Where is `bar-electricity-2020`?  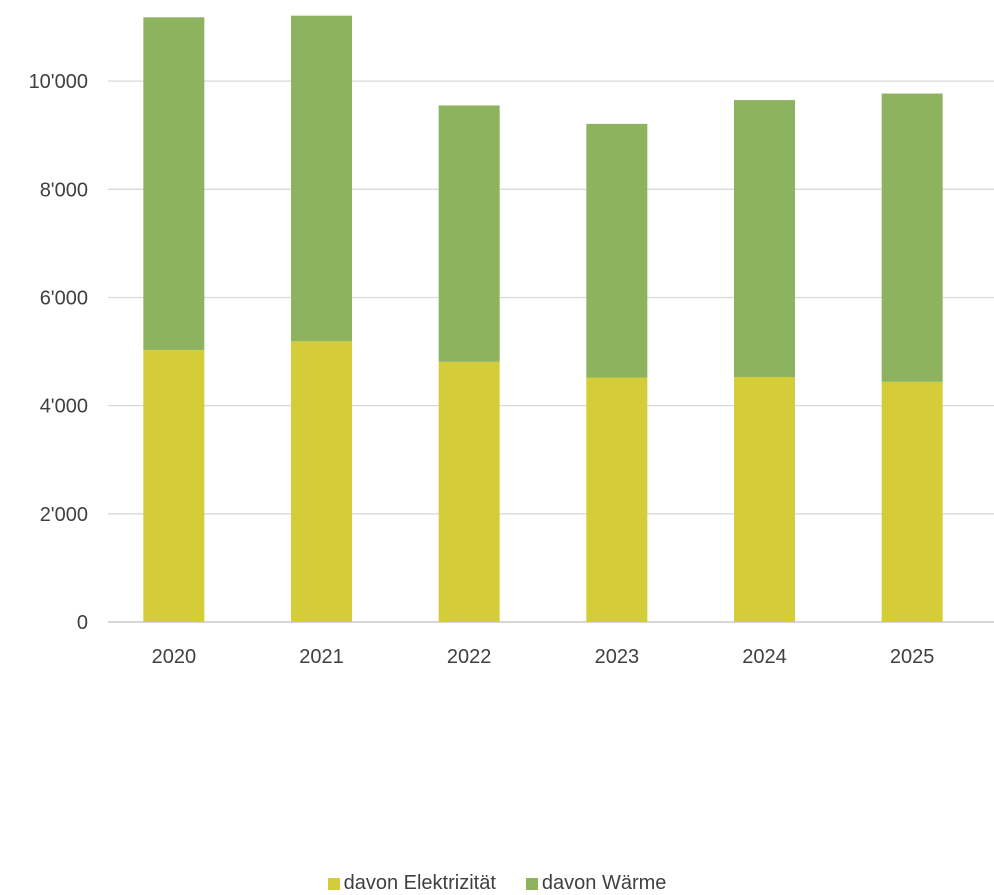 bar-electricity-2020 is located at coordinates (174, 485).